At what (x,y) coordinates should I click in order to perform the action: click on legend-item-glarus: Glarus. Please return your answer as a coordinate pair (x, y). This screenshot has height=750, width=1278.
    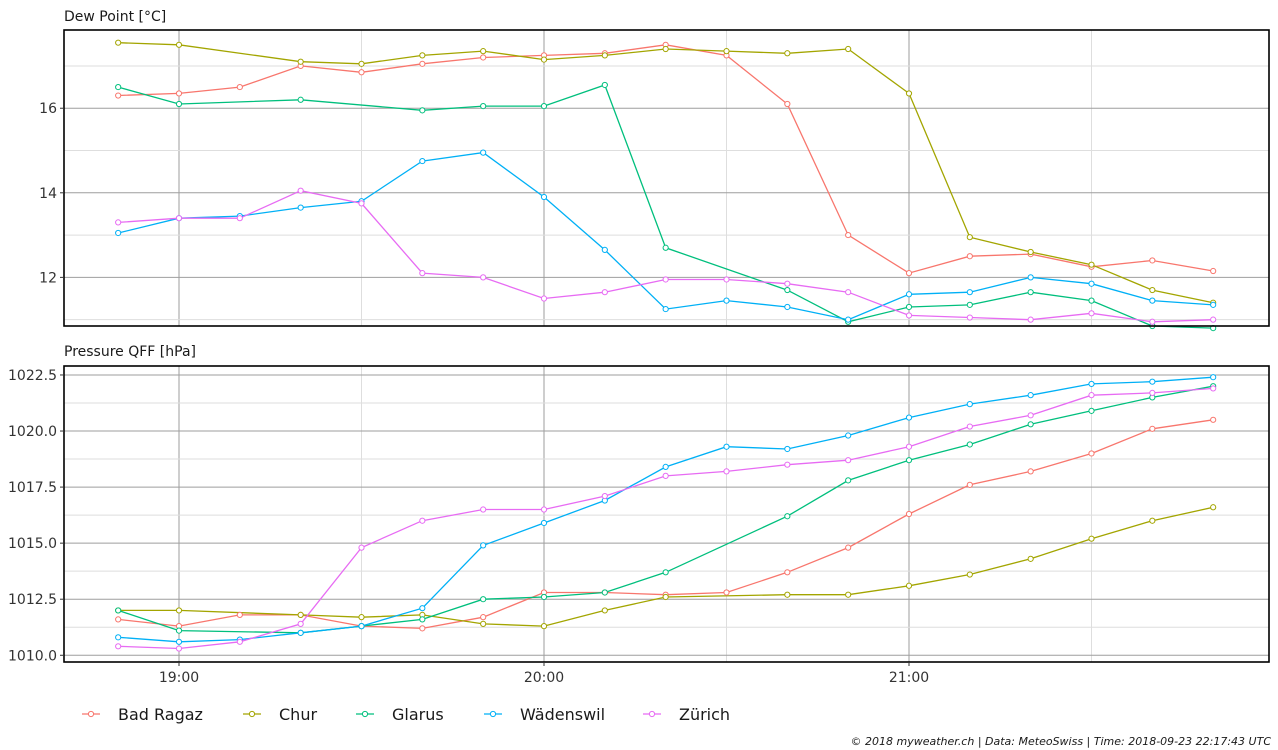
    Looking at the image, I should click on (400, 714).